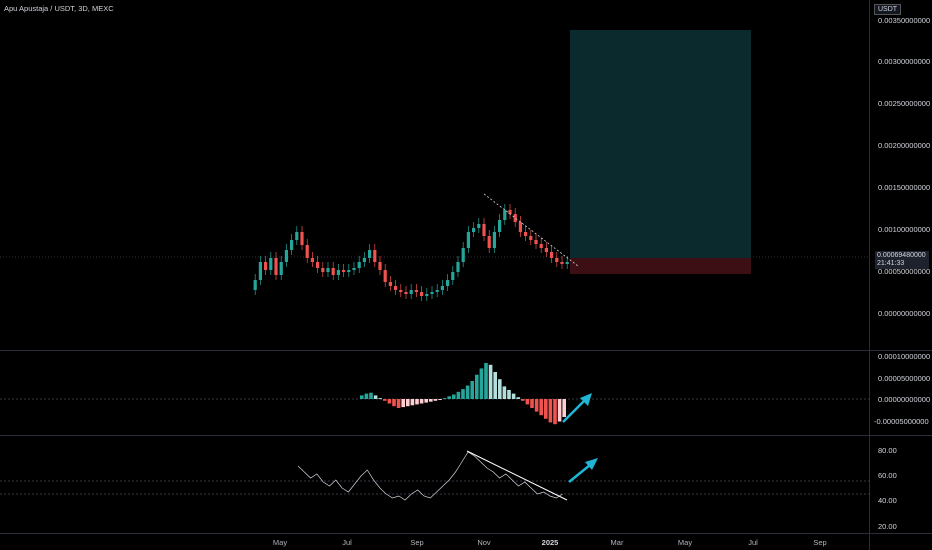 This screenshot has height=550, width=932. What do you see at coordinates (430, 476) in the screenshot?
I see `rsi-line` at bounding box center [430, 476].